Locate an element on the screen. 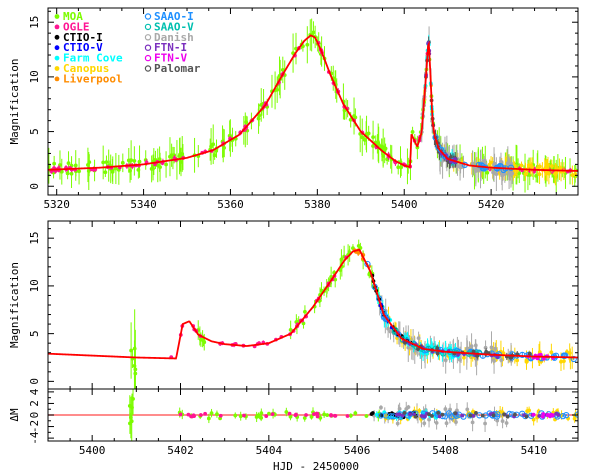  legend-label: MOA is located at coordinates (73, 16).